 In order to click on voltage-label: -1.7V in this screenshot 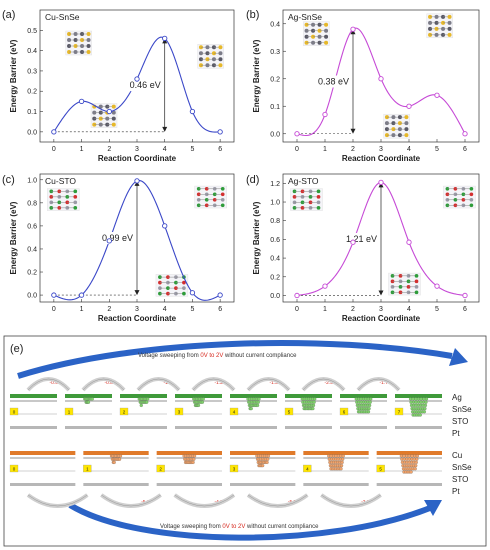, I will do `click(386, 383)`.